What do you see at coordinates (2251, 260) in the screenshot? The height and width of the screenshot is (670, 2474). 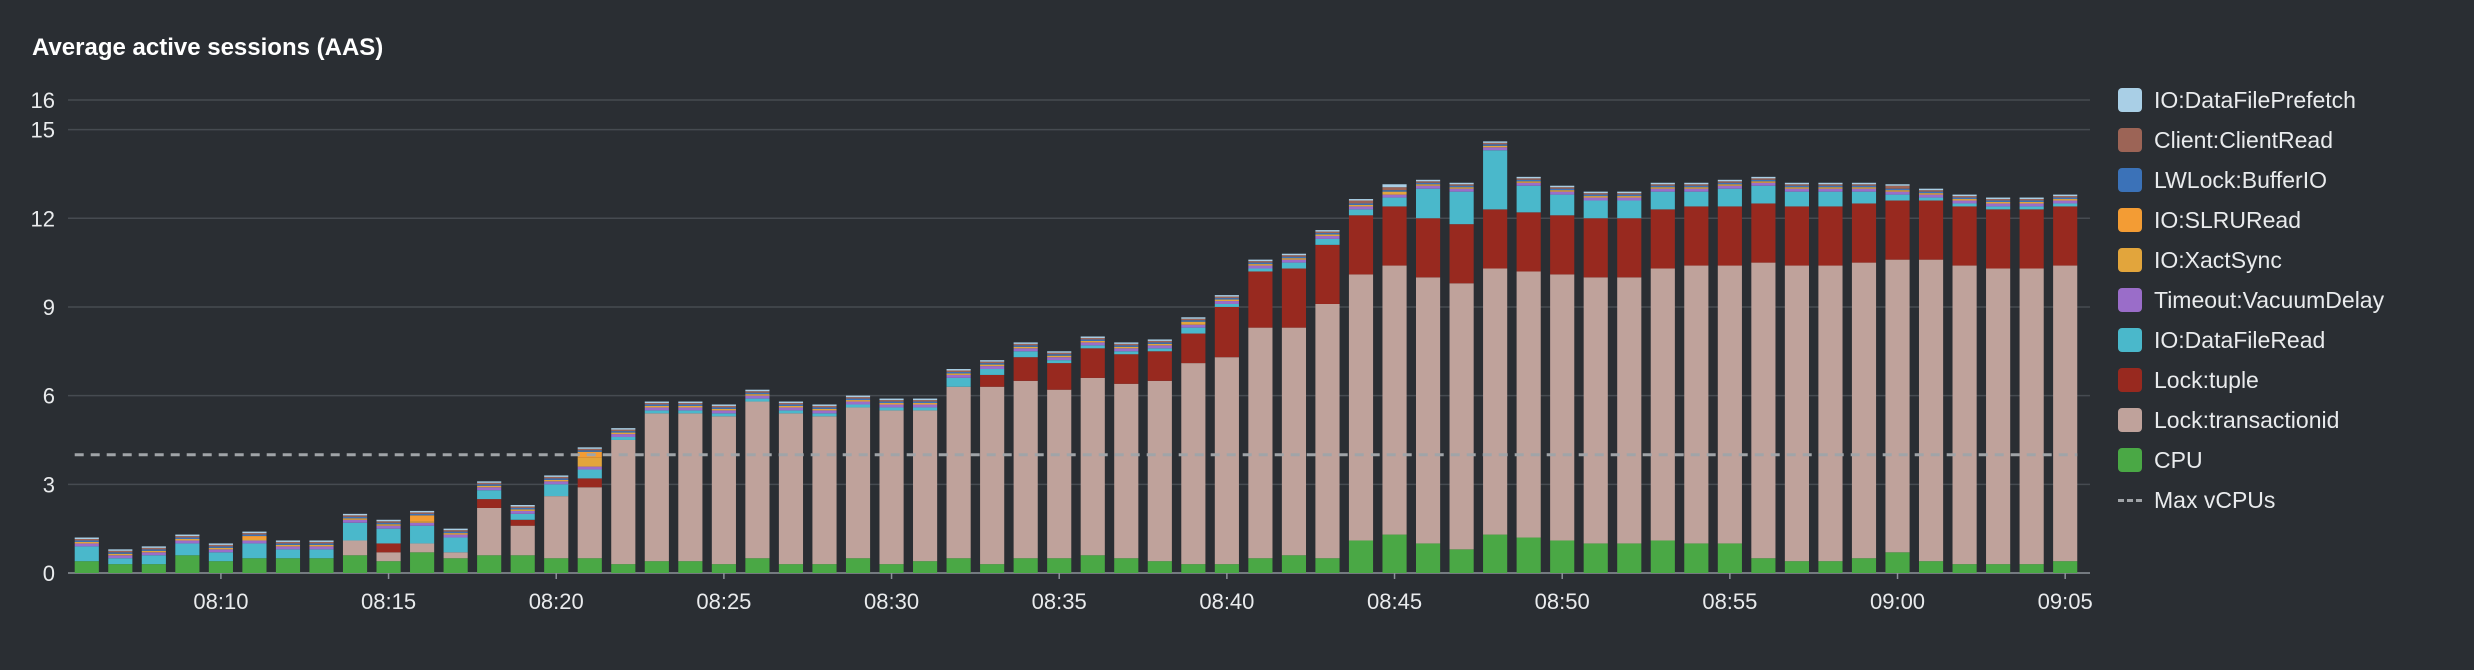 I see `legend-item: IO:XactSync` at bounding box center [2251, 260].